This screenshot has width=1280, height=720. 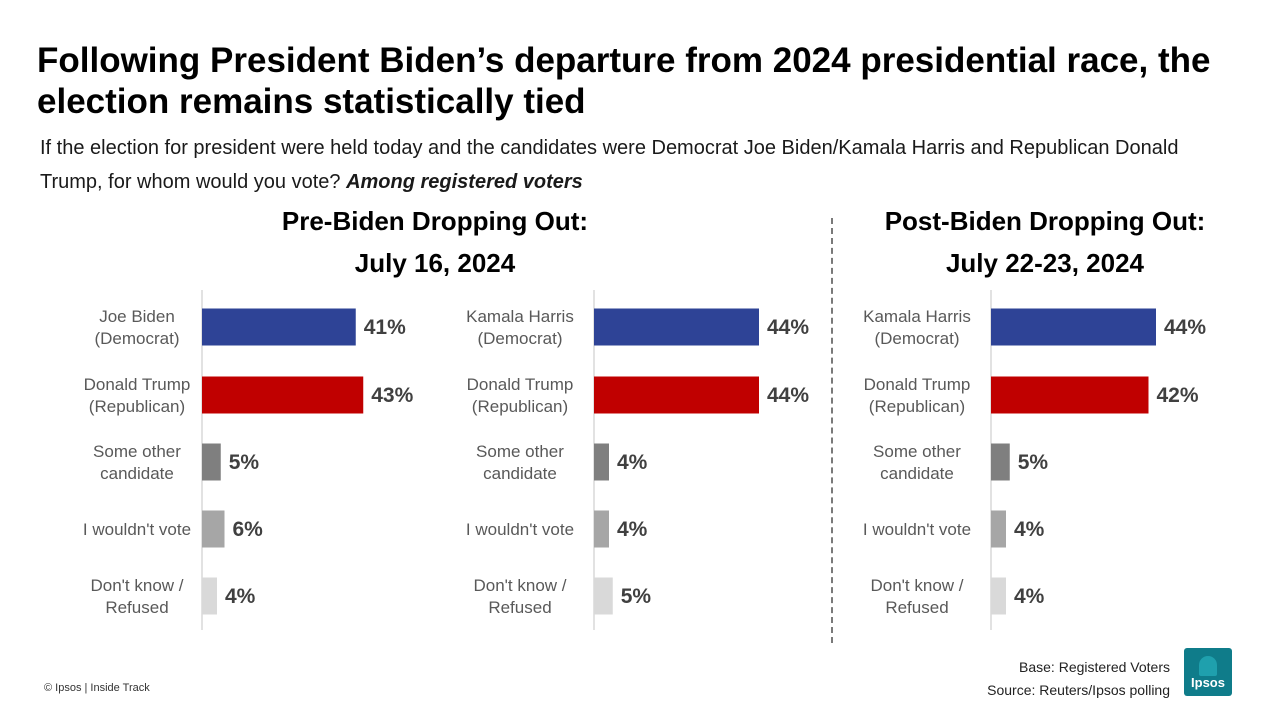 I want to click on chart-2-category-label: Donald Trump (Republican), so click(x=520, y=395).